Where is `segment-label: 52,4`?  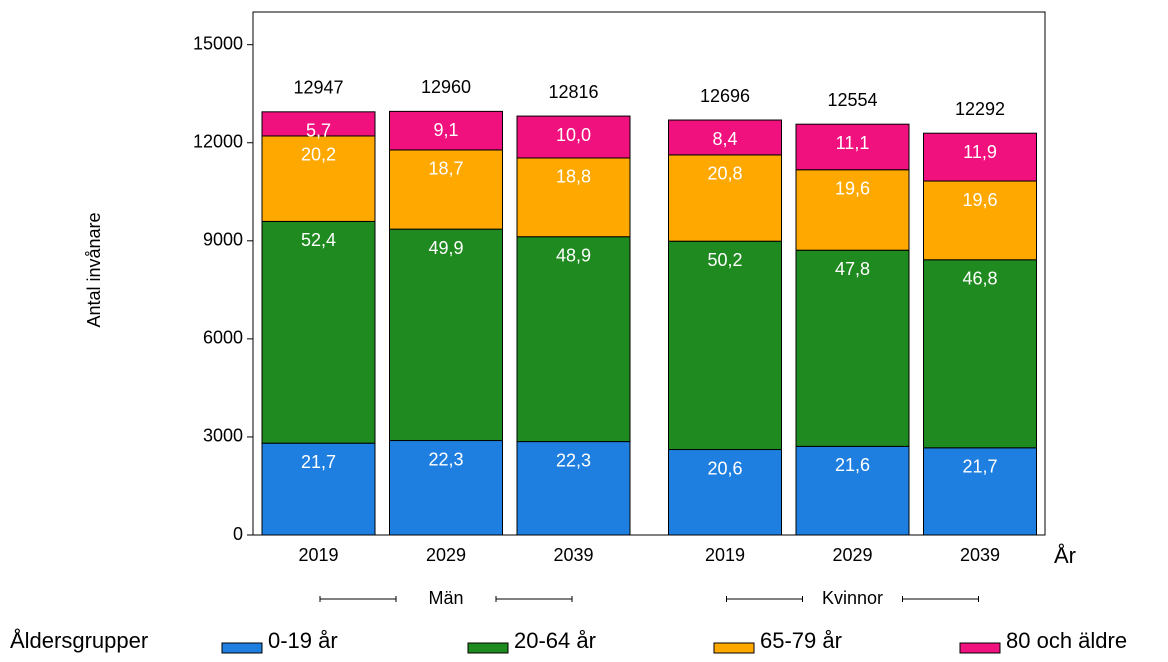 segment-label: 52,4 is located at coordinates (318, 240).